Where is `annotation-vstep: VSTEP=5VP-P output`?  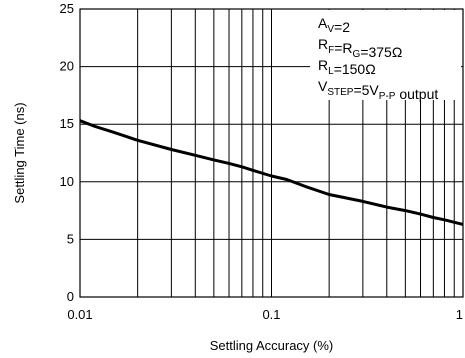 annotation-vstep: VSTEP=5VP-P output is located at coordinates (378, 90).